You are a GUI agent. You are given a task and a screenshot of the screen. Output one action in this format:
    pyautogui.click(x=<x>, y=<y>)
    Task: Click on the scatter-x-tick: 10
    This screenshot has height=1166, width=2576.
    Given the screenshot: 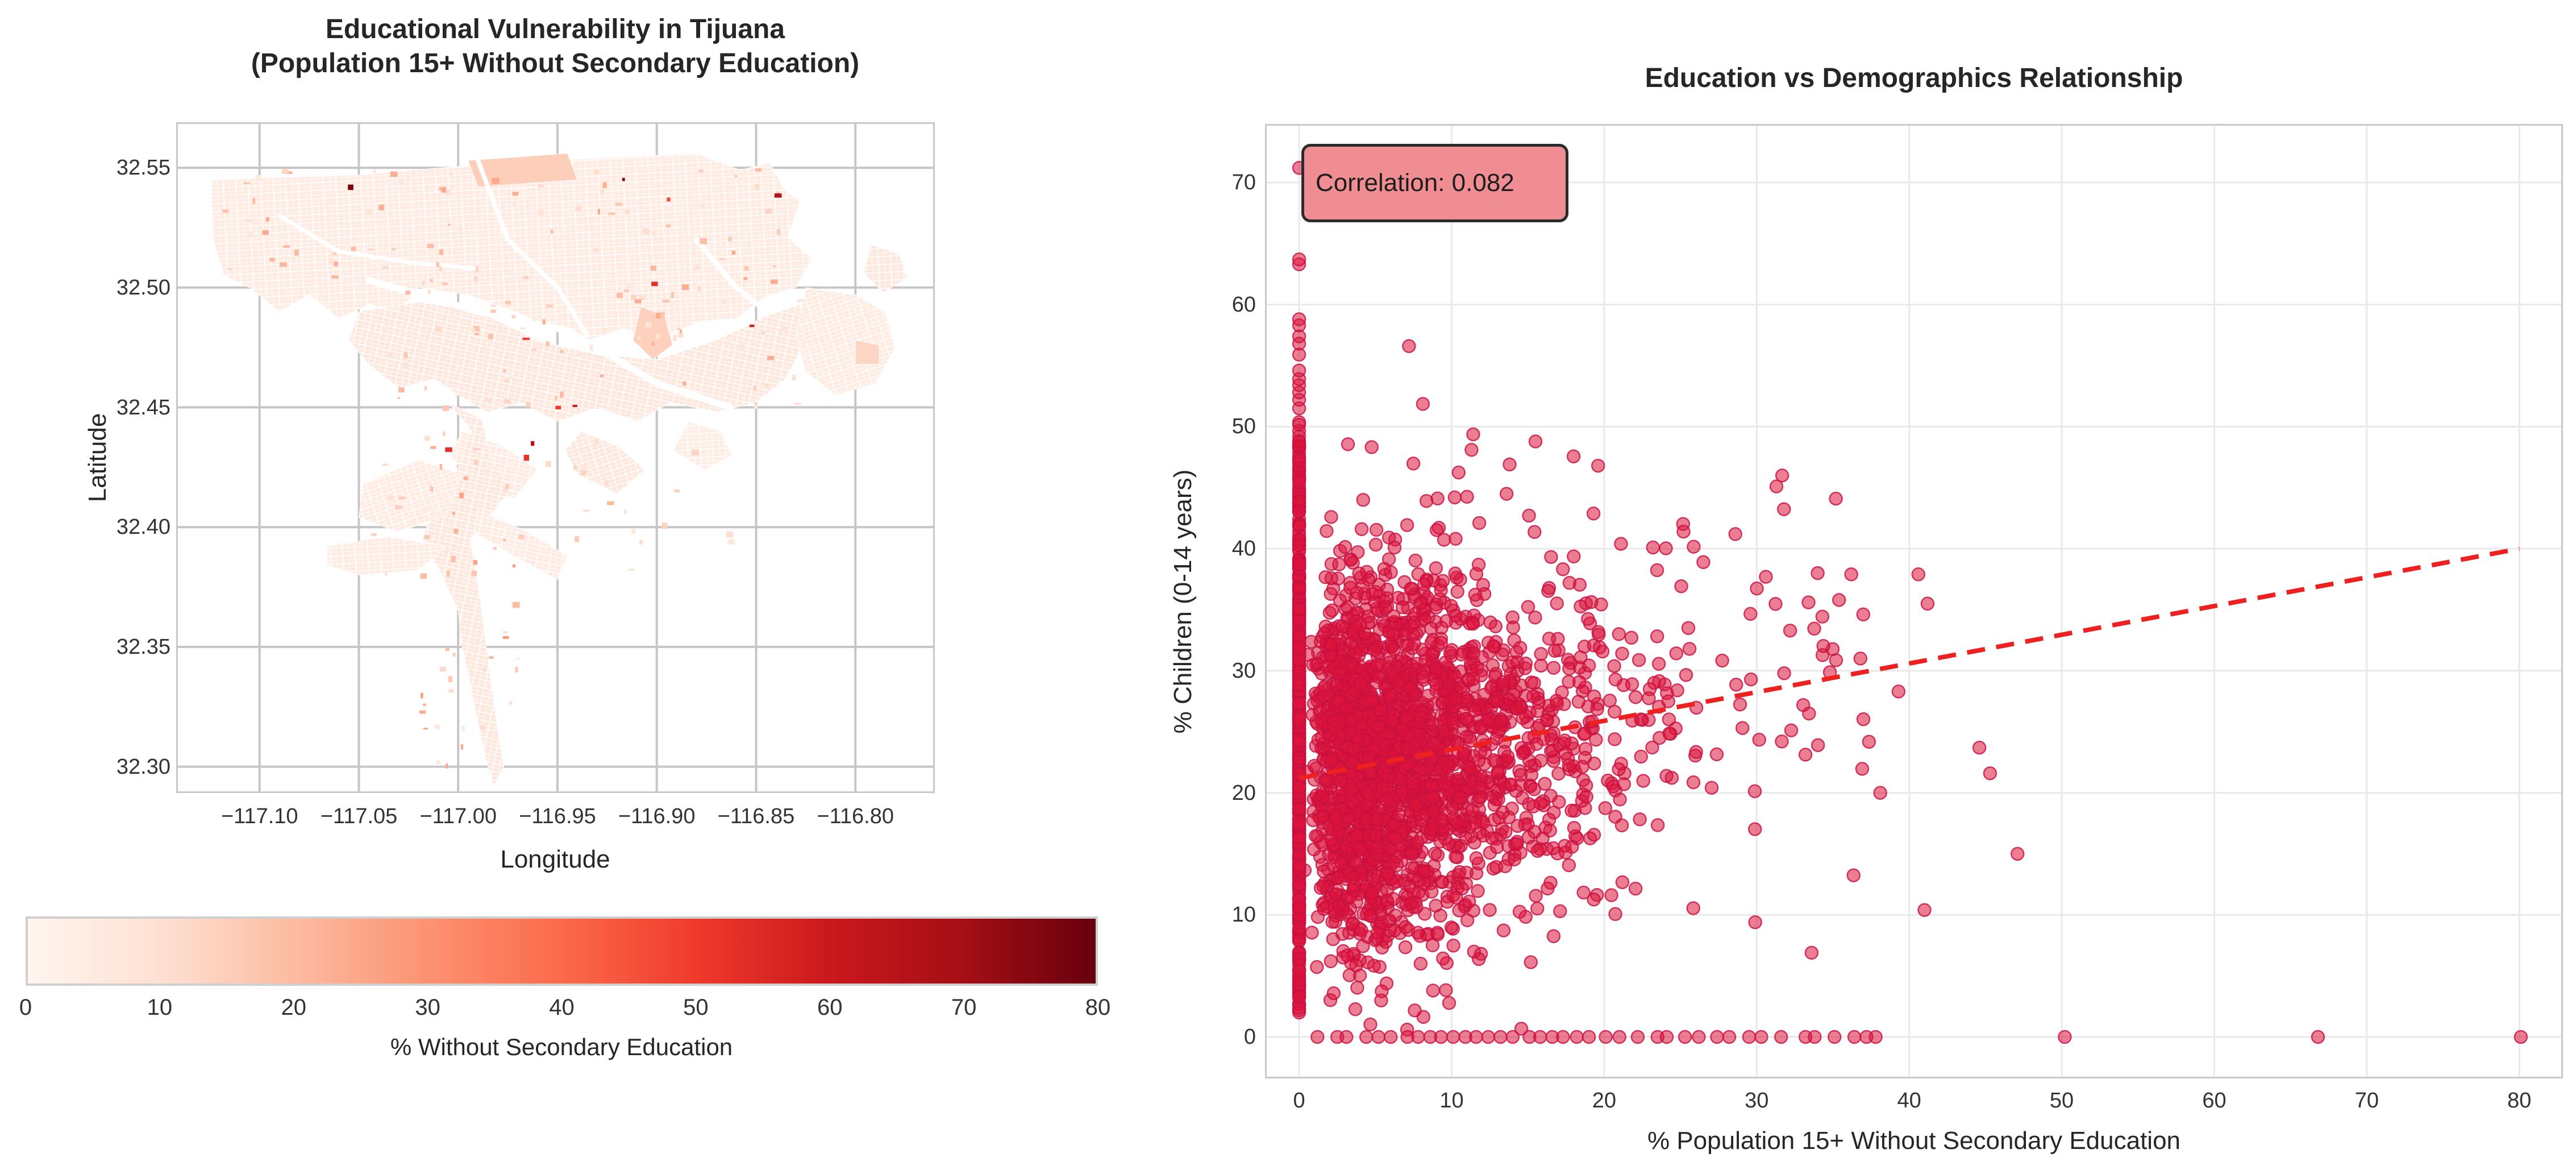 What is the action you would take?
    pyautogui.click(x=1451, y=1101)
    